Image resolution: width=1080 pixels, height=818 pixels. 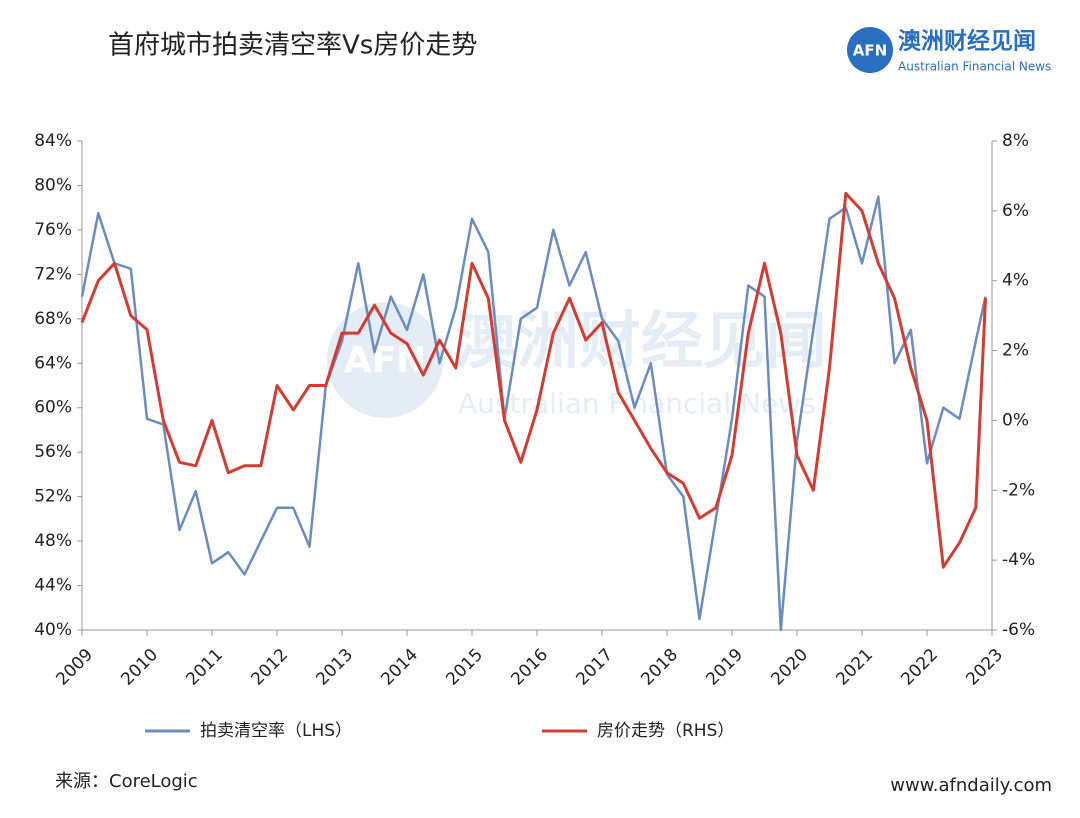 I want to click on y-tick-label: 60%, so click(x=53, y=408).